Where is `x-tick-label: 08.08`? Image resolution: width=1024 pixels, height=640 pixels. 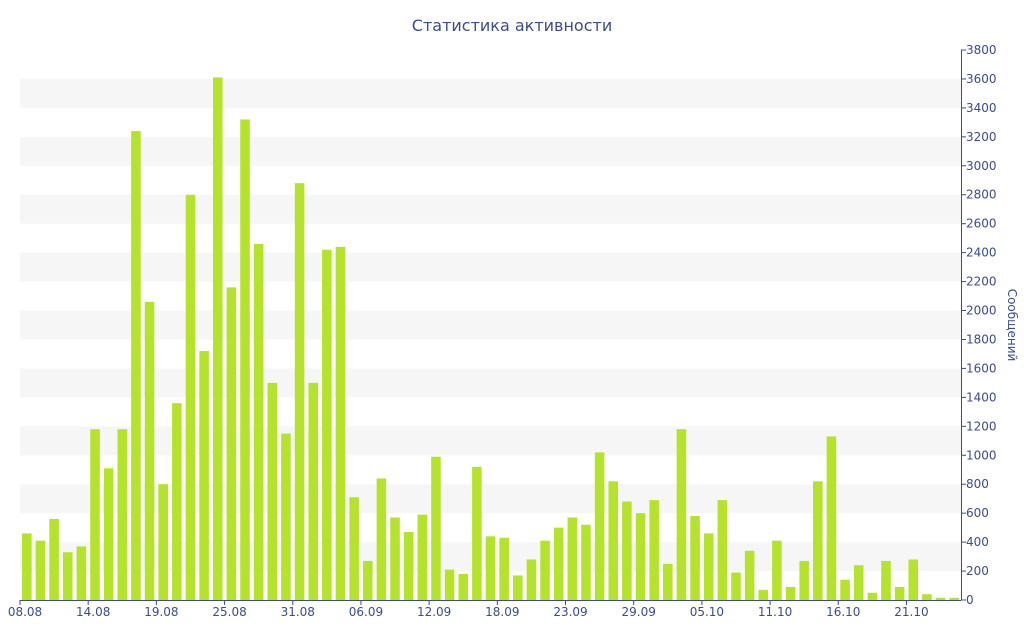
x-tick-label: 08.08 is located at coordinates (25, 612).